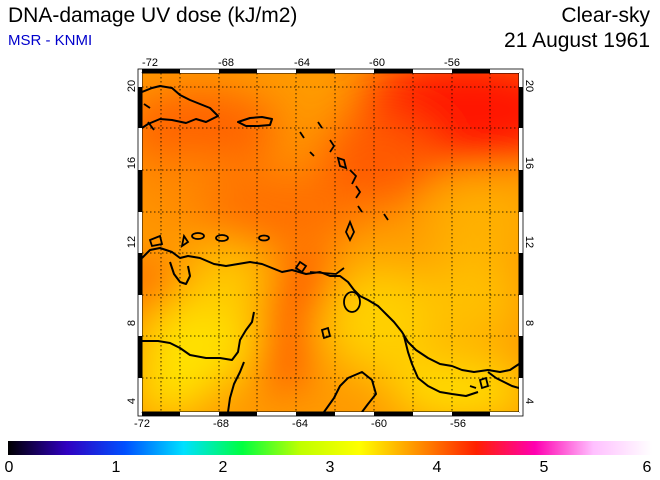  I want to click on lon-tick-bottom: -56, so click(458, 424).